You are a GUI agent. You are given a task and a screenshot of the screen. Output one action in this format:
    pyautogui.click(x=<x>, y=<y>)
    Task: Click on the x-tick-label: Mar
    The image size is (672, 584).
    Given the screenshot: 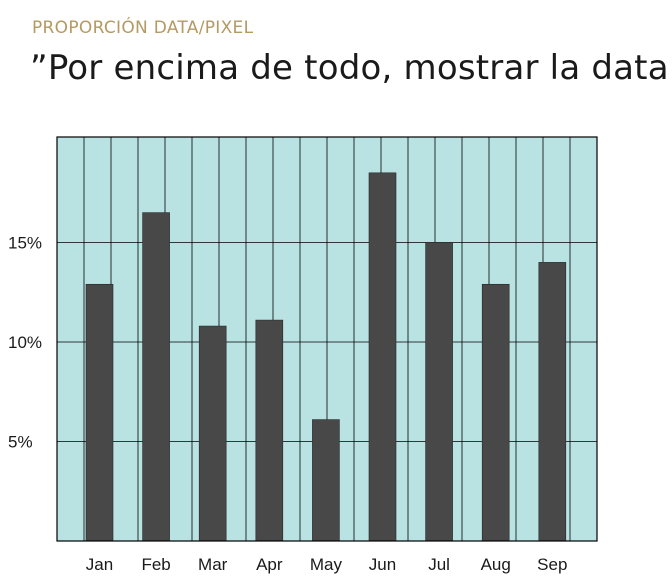 What is the action you would take?
    pyautogui.click(x=213, y=564)
    